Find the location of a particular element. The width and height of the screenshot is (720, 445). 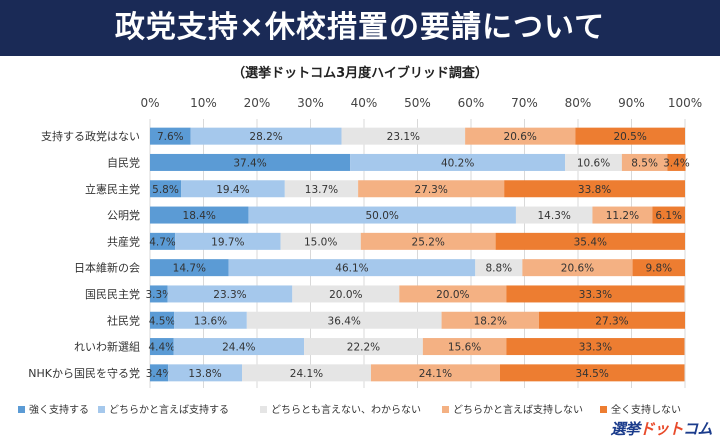

x-tick-label: 20% is located at coordinates (257, 103).